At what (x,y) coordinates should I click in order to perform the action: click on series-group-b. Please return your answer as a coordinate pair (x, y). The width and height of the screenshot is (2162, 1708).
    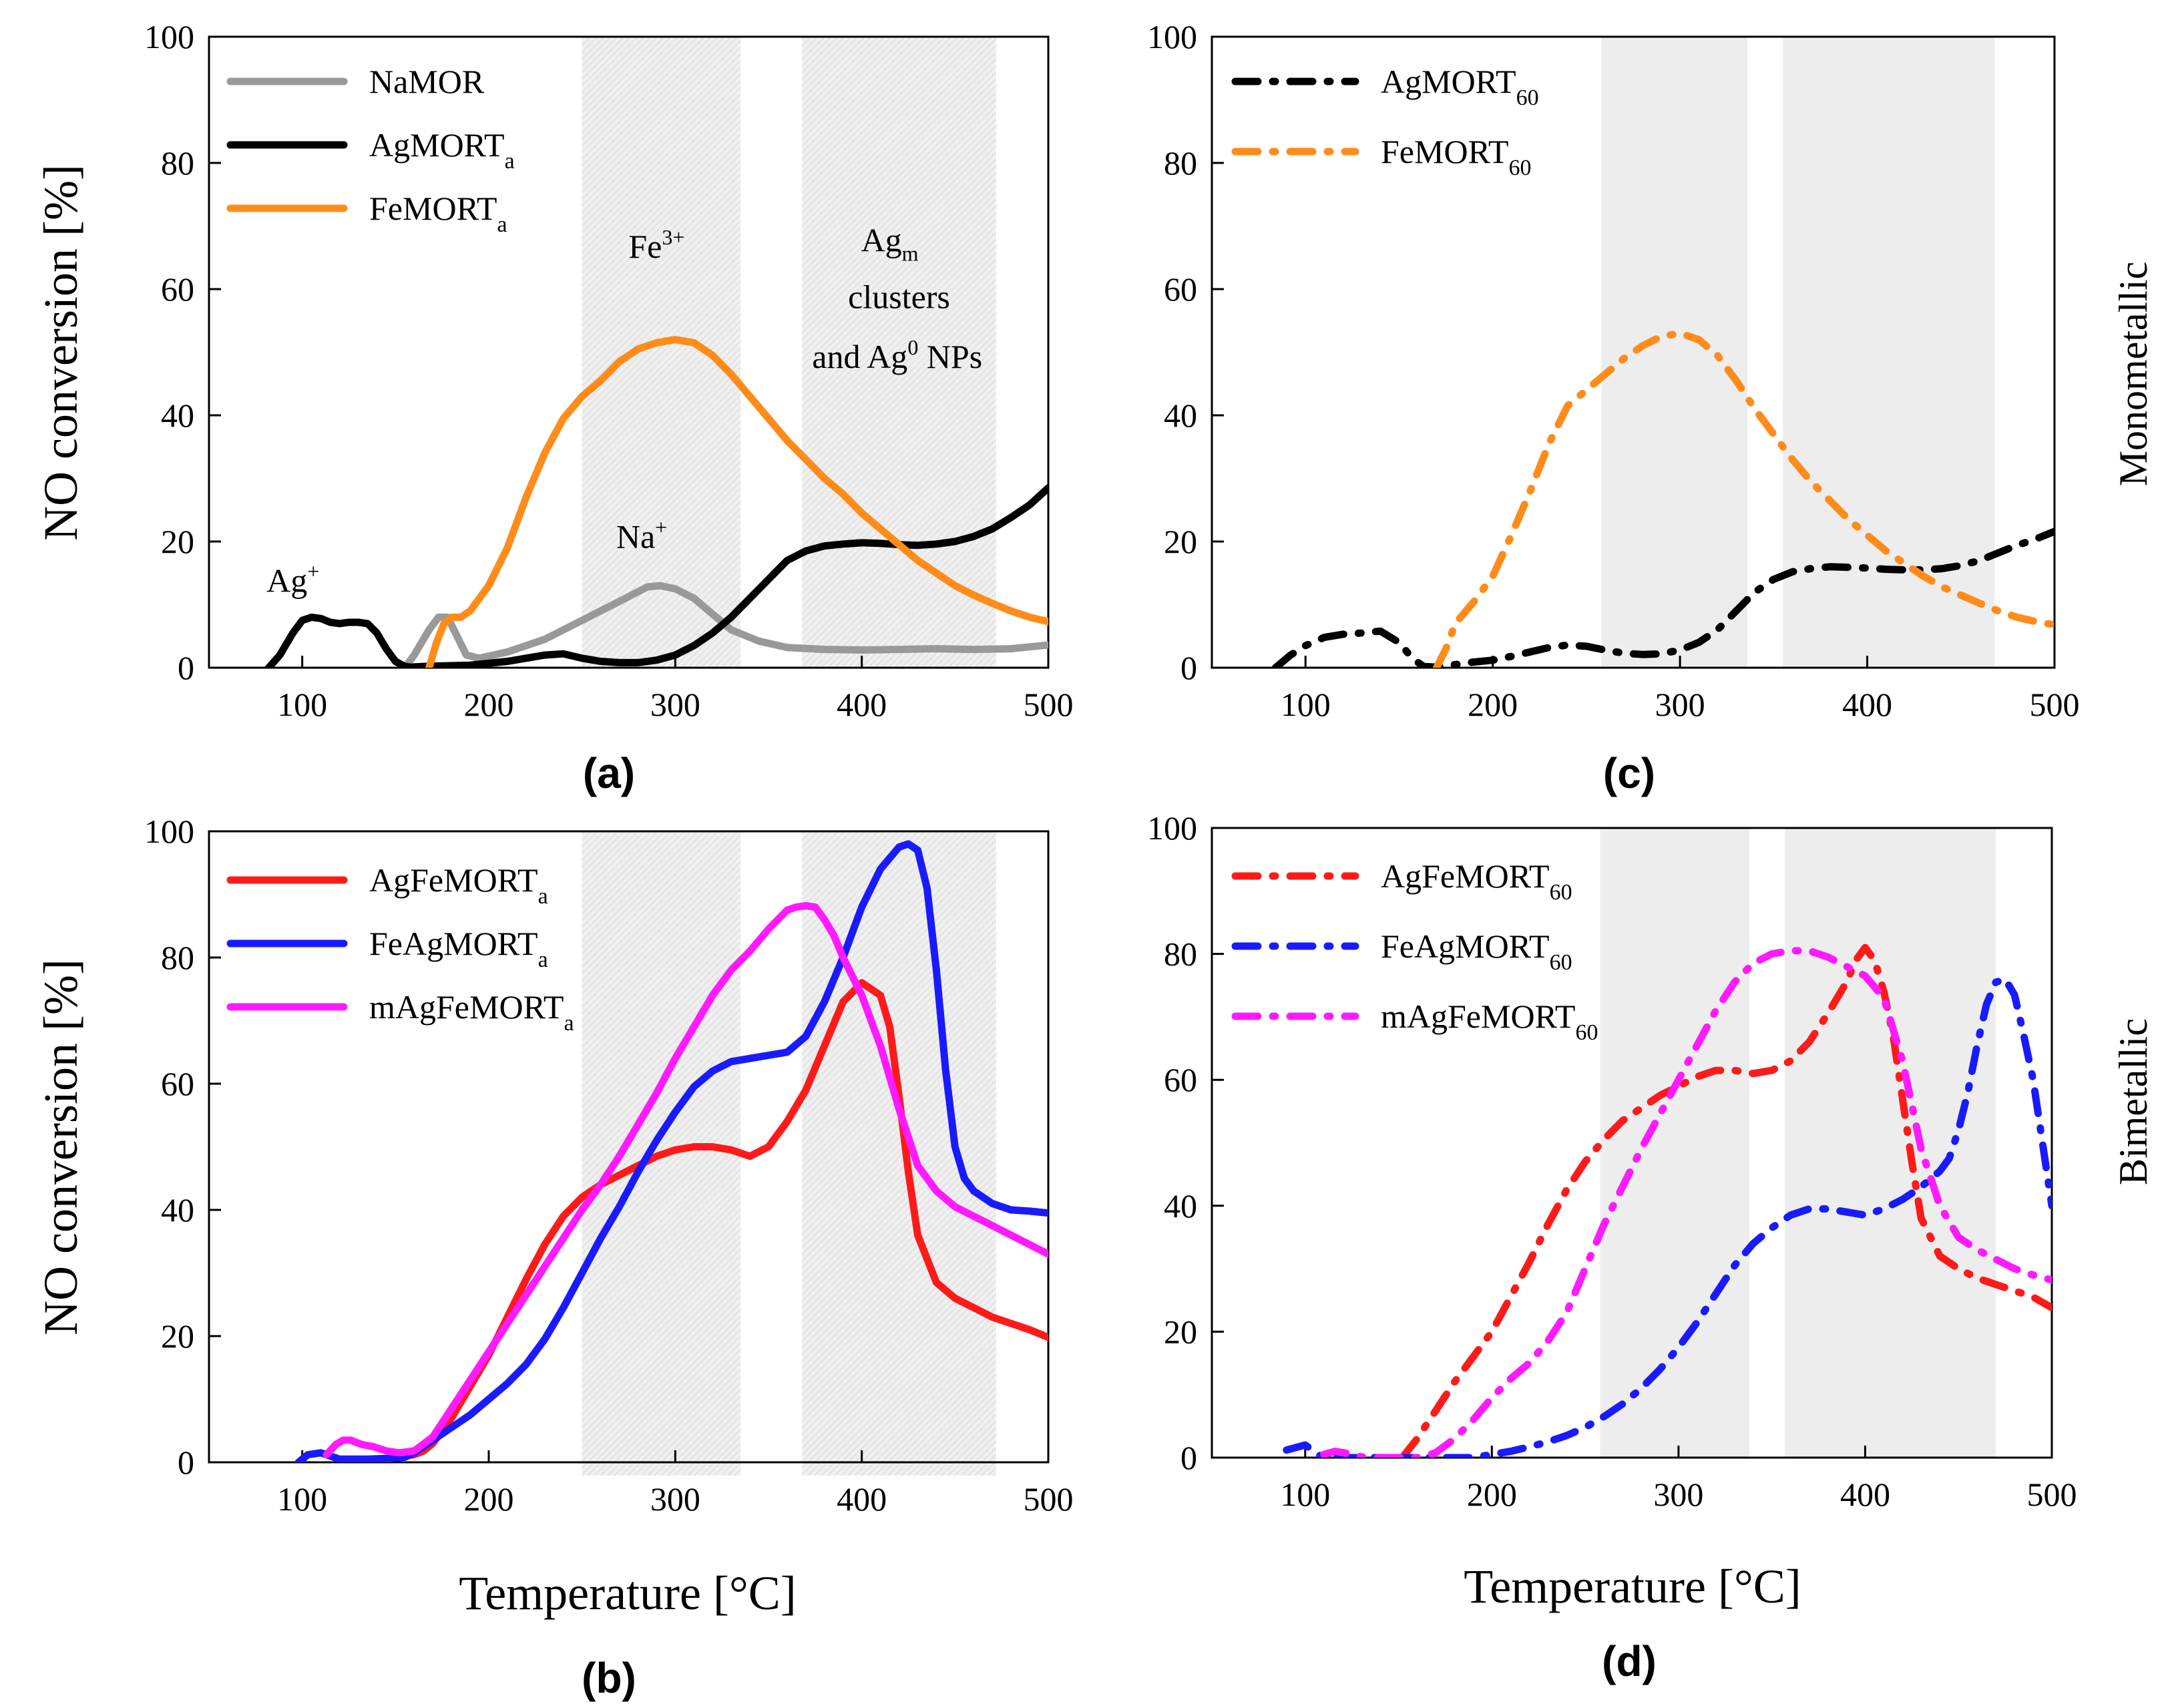
    Looking at the image, I should click on (671, 1151).